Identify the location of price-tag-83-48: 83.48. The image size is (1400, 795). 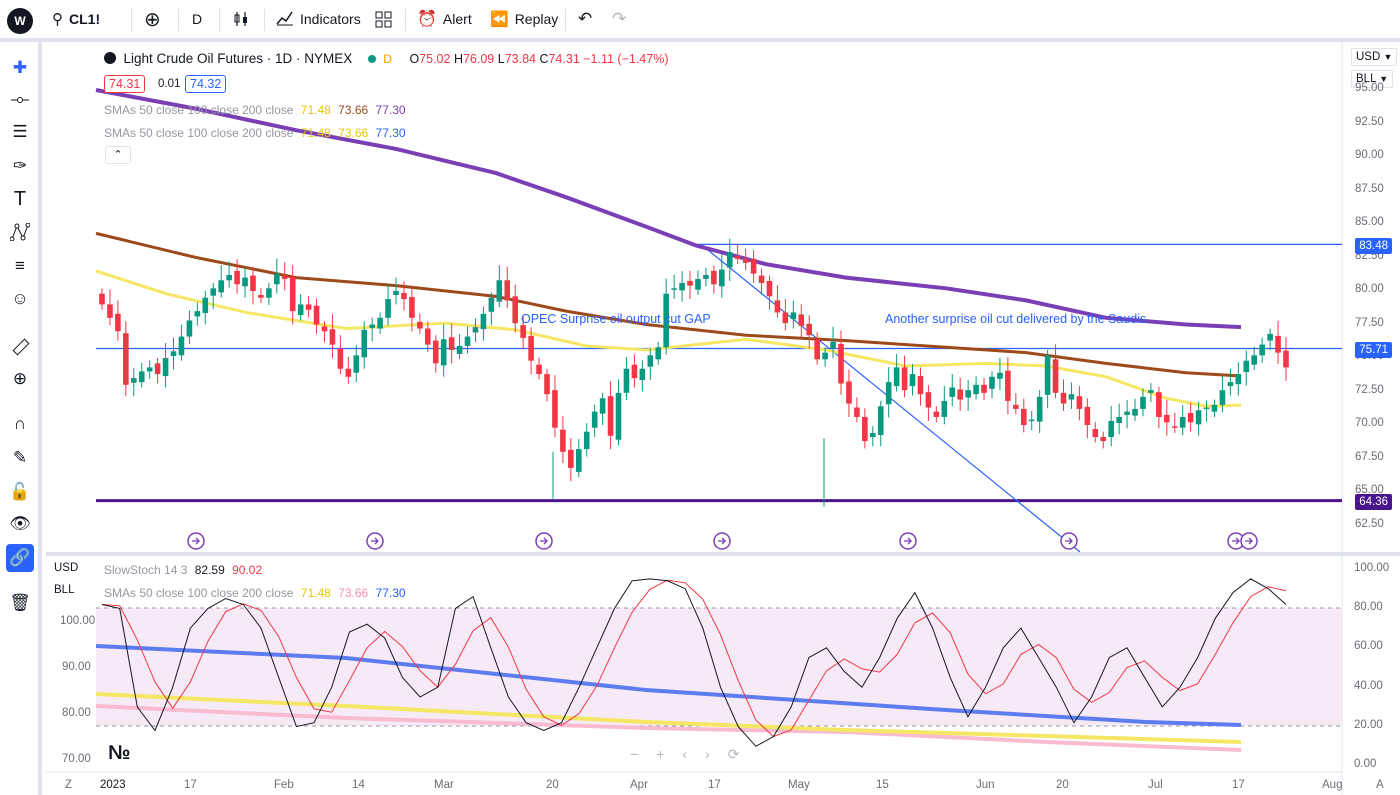
(1373, 246).